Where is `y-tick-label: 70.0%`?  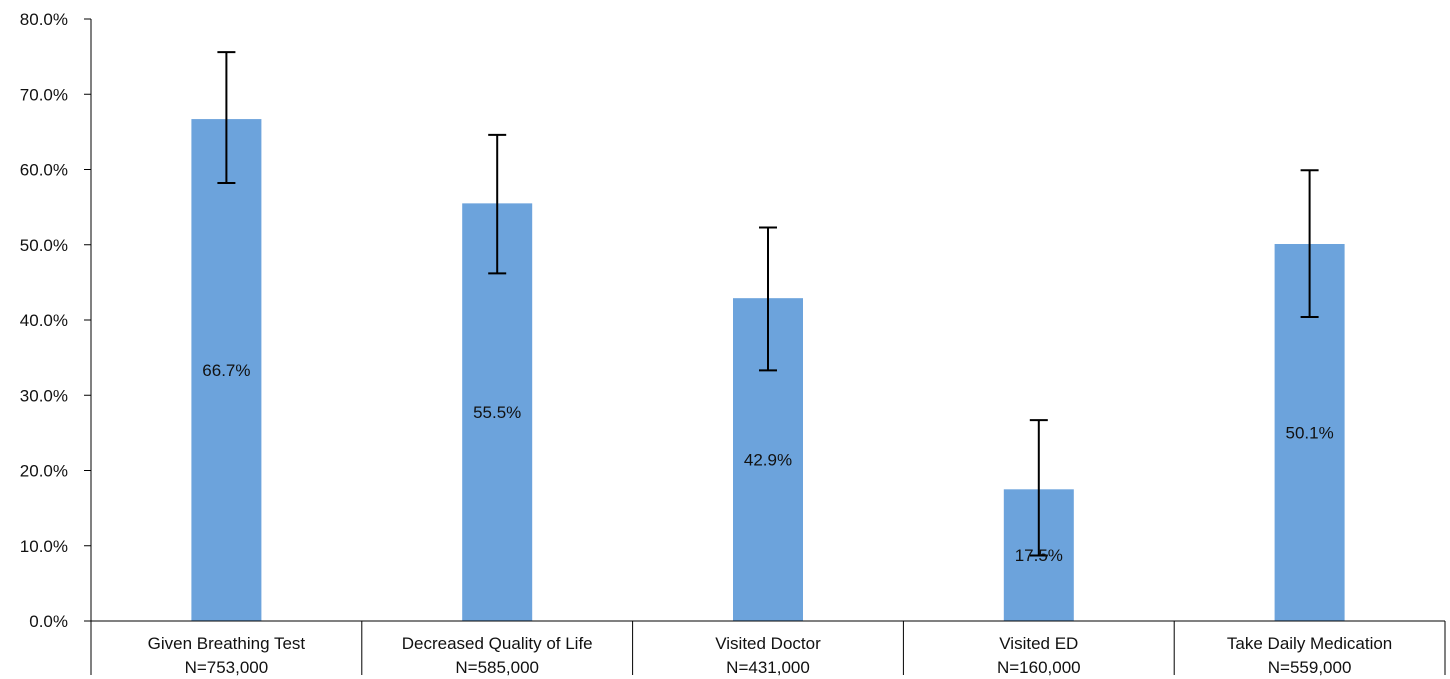 y-tick-label: 70.0% is located at coordinates (44, 94).